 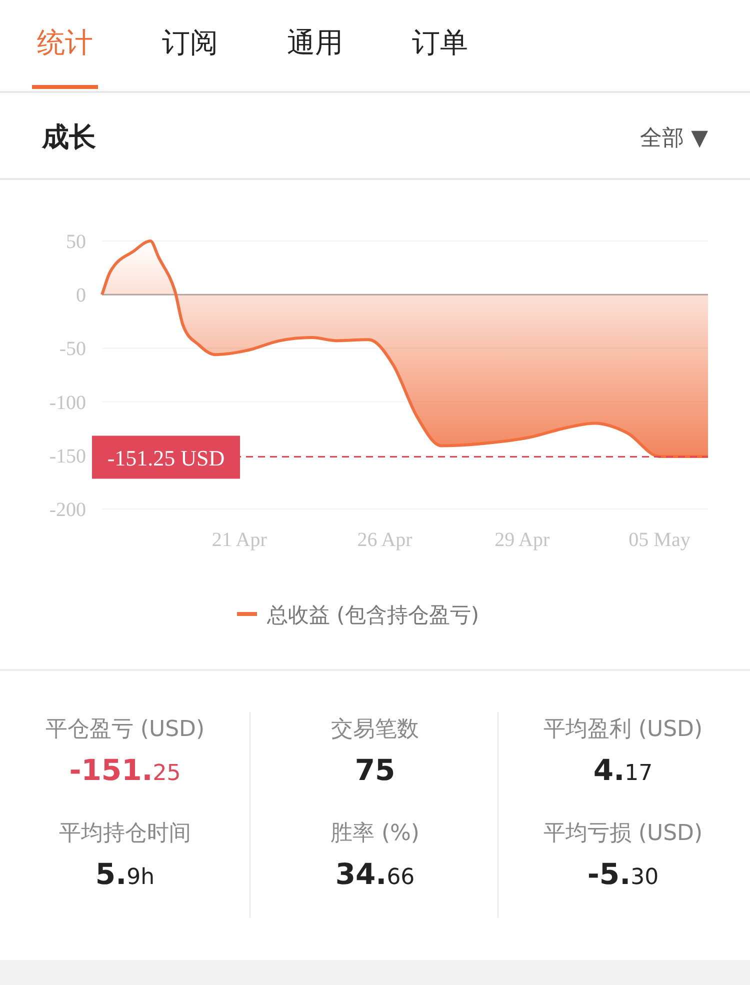 What do you see at coordinates (375, 770) in the screenshot?
I see `text: 75` at bounding box center [375, 770].